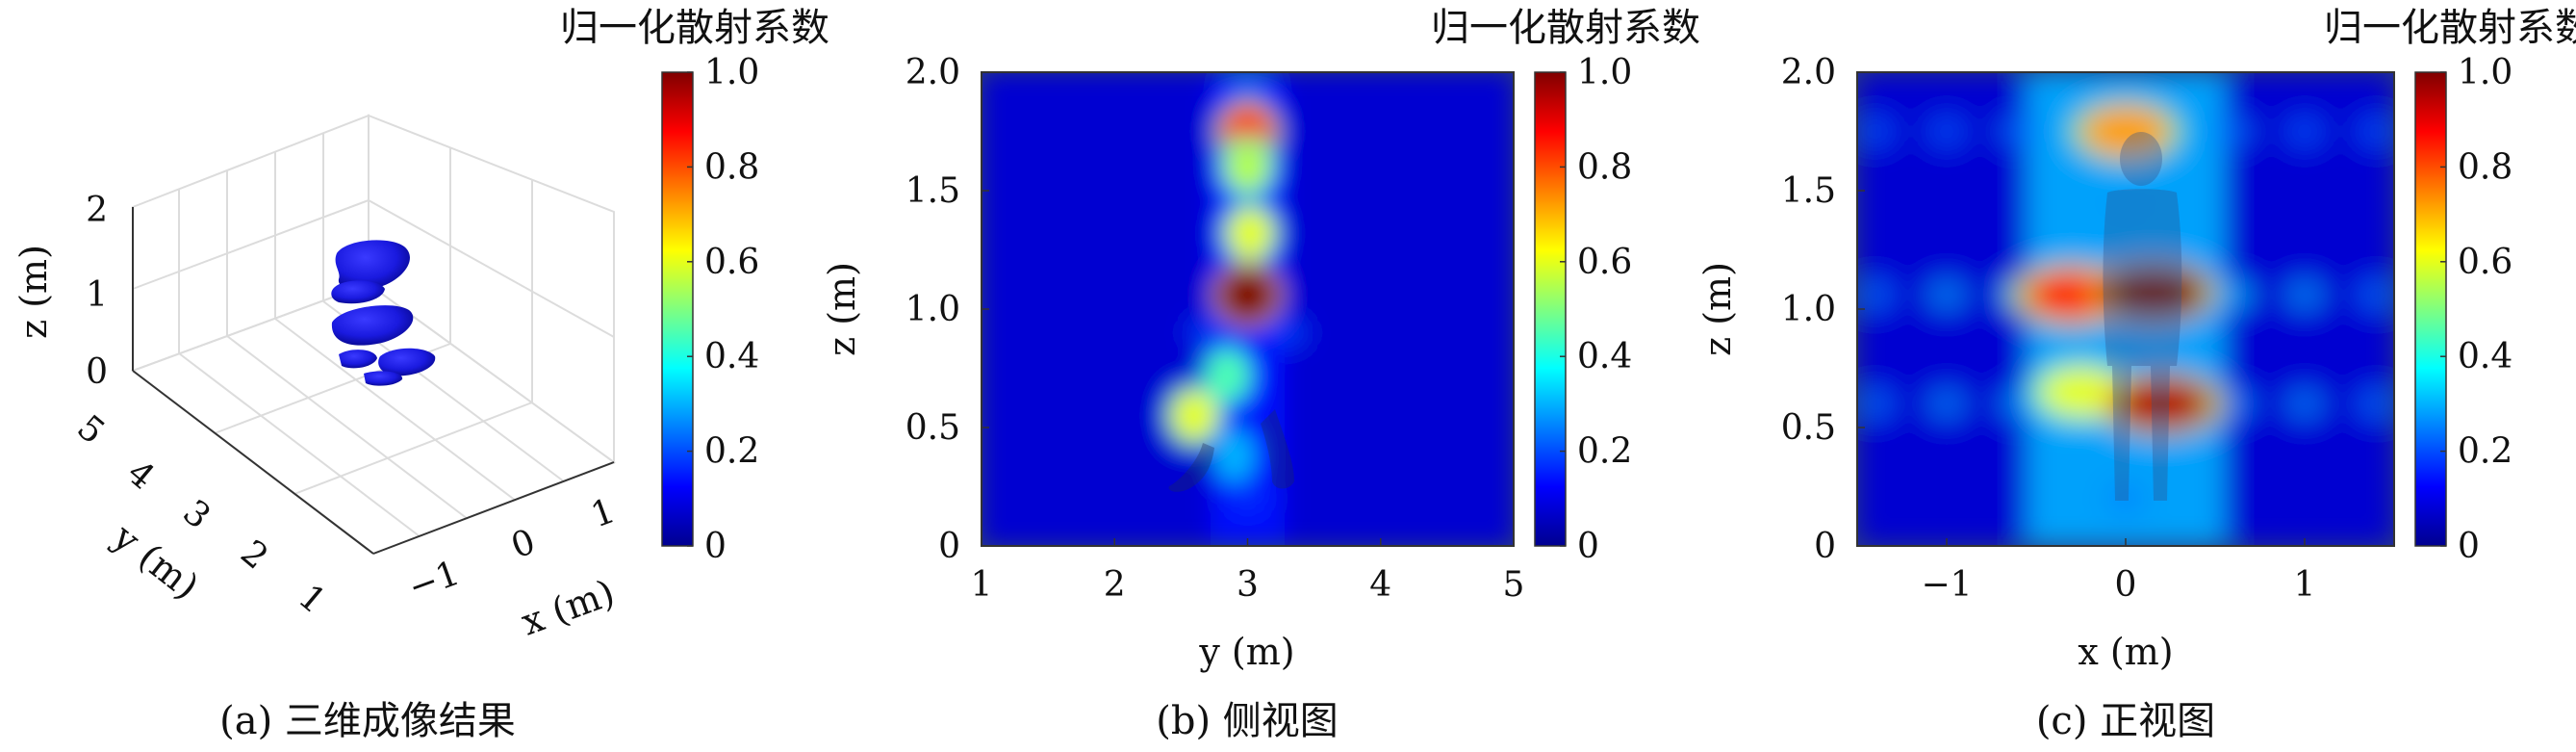  Describe the element at coordinates (1115, 585) in the screenshot. I see `x-tick-label: 2` at that location.